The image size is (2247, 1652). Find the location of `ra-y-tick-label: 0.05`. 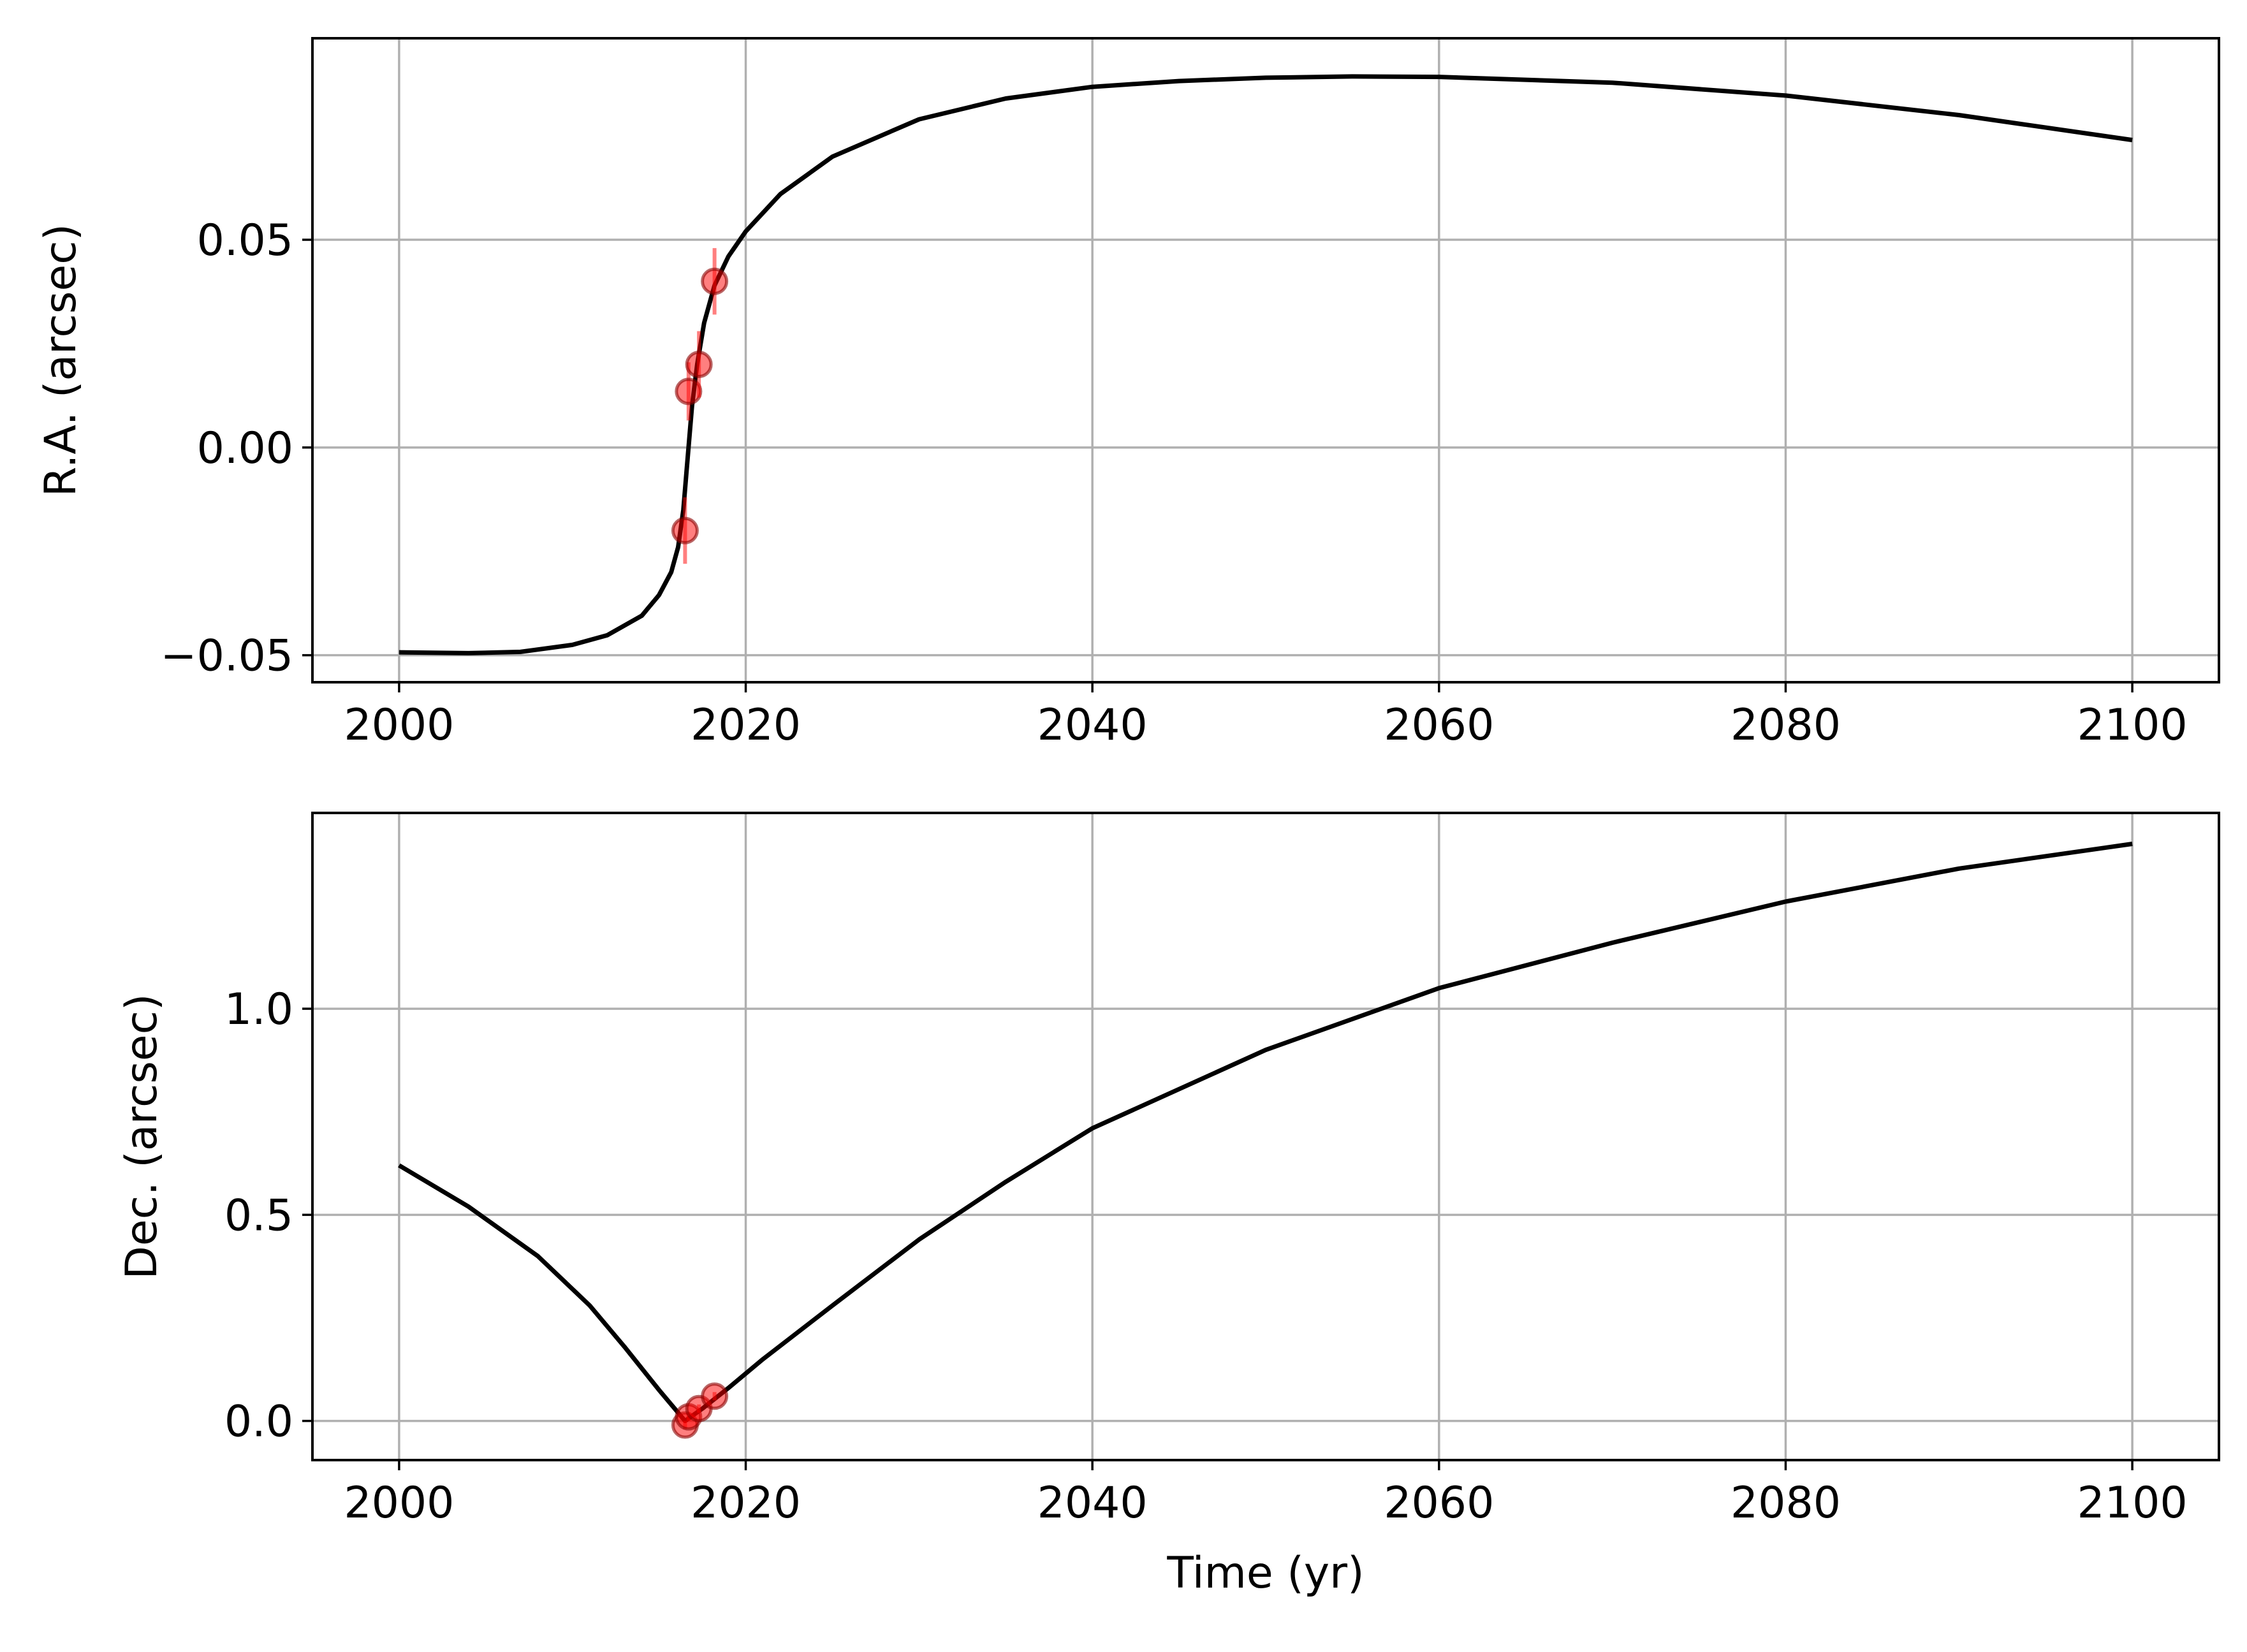

ra-y-tick-label: 0.05 is located at coordinates (245, 241).